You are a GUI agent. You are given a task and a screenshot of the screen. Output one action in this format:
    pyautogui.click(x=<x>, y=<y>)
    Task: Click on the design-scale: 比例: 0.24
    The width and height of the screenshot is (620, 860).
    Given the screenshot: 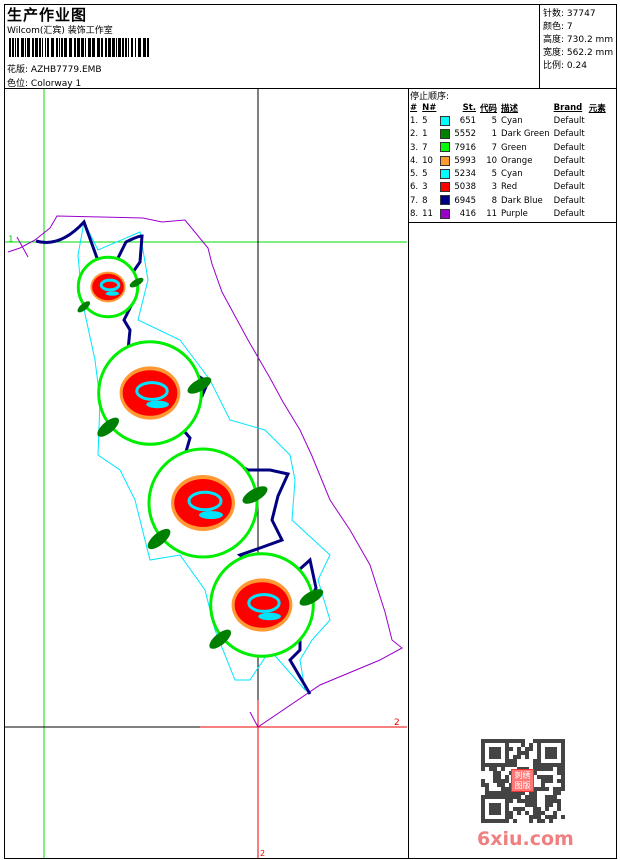 What is the action you would take?
    pyautogui.click(x=565, y=66)
    